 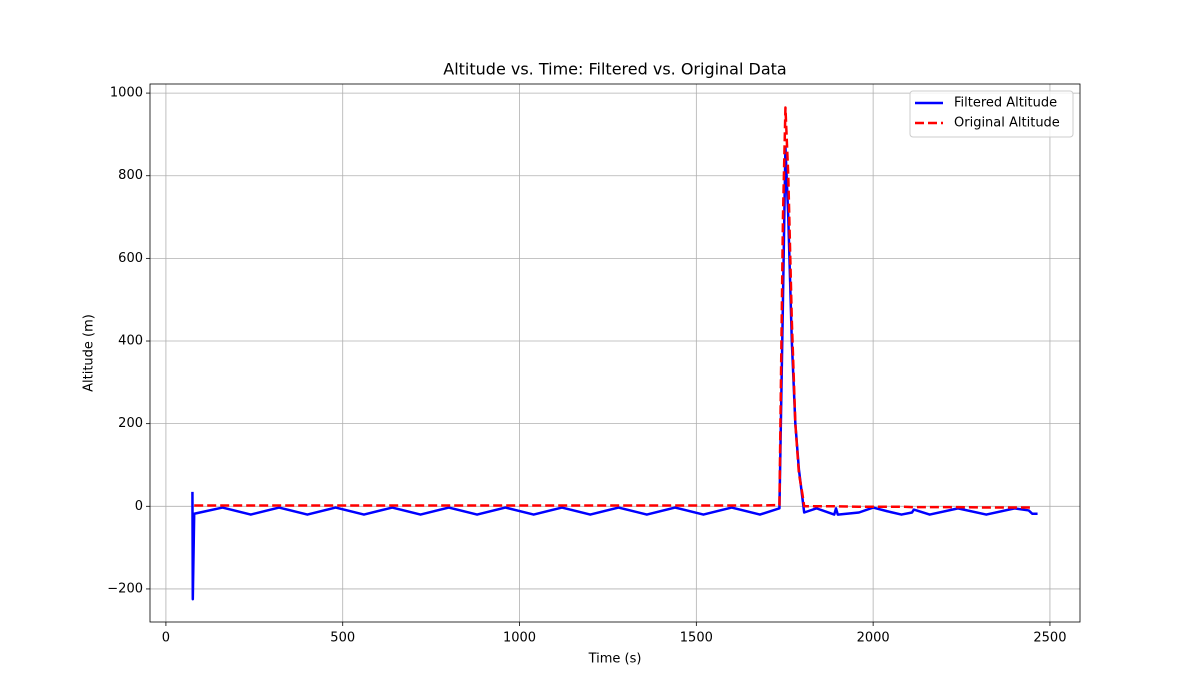 I want to click on x-axis-label: Time (s), so click(x=615, y=659).